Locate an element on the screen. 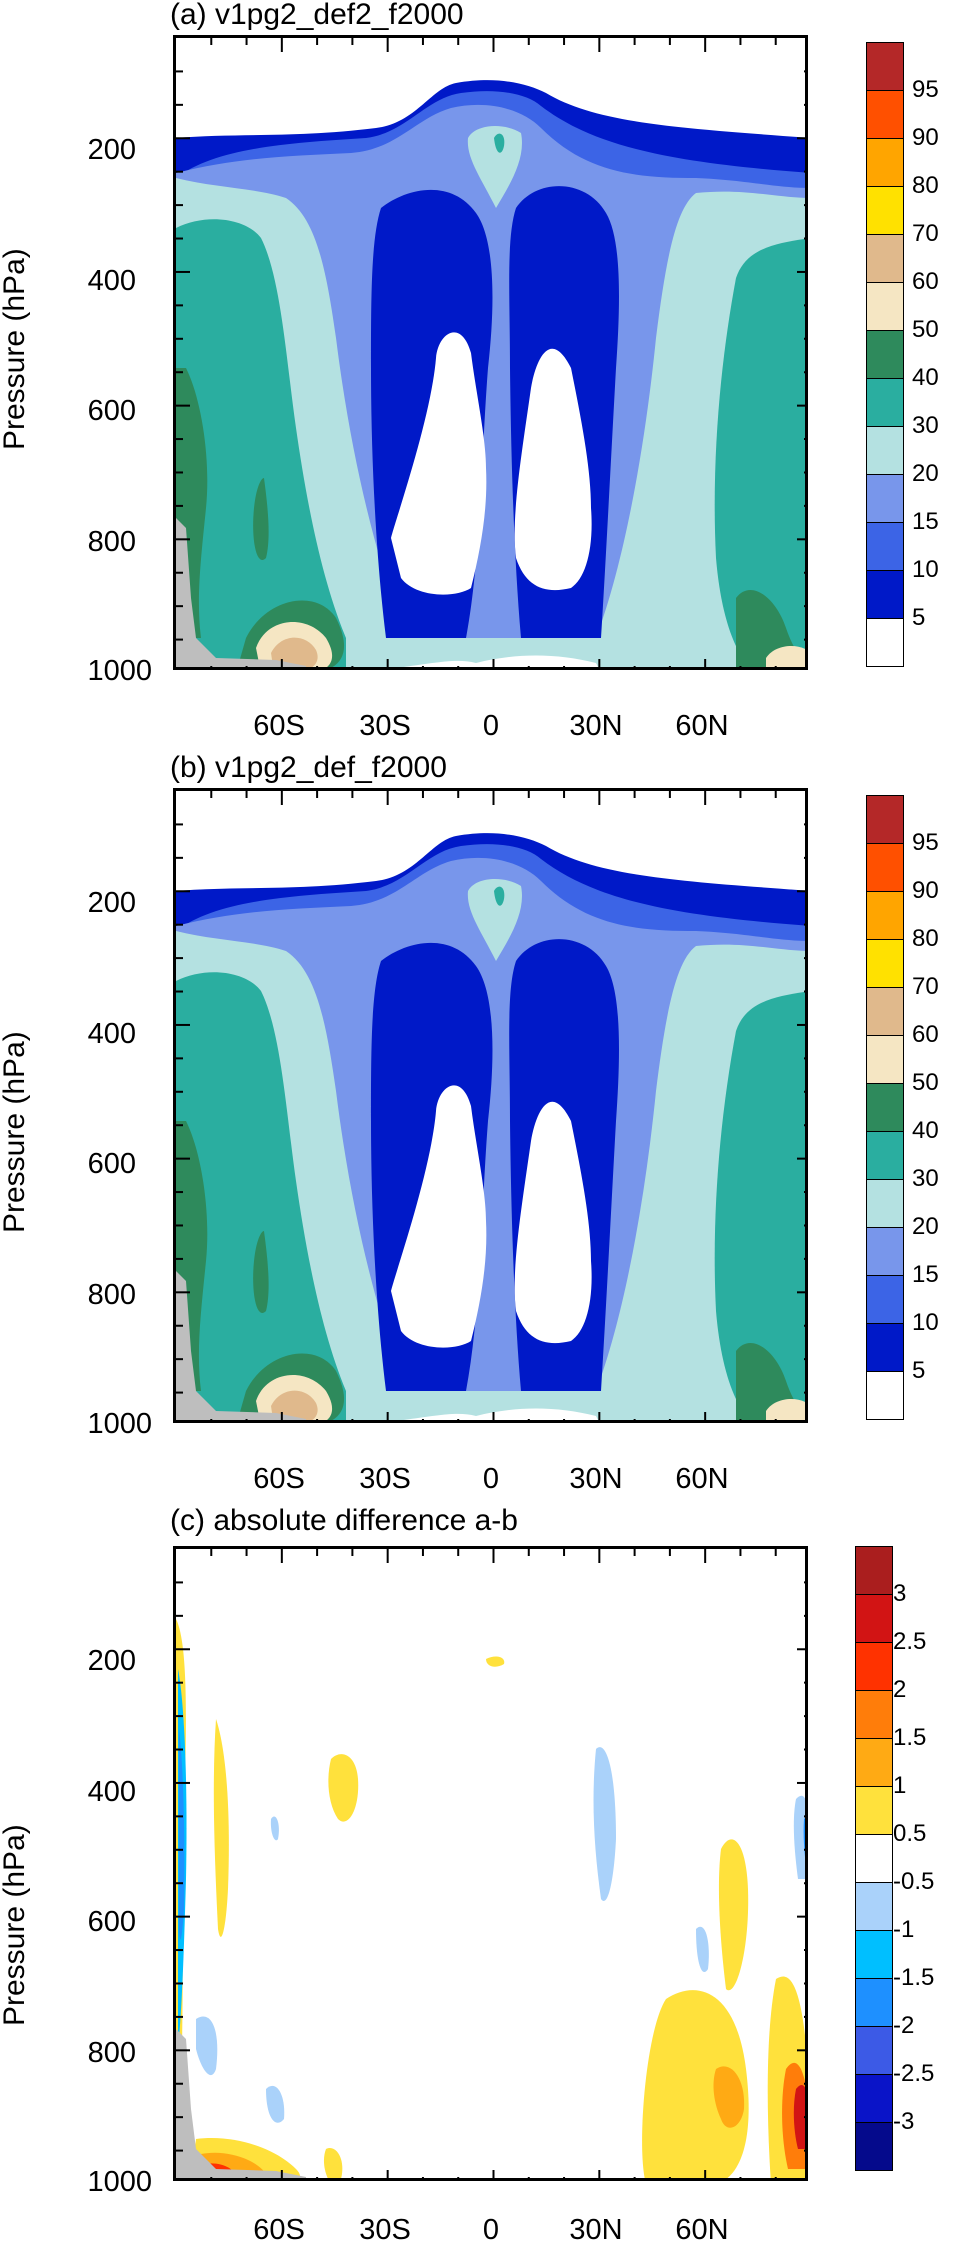 The image size is (957, 2247). colorbar-label: 40 is located at coordinates (925, 377).